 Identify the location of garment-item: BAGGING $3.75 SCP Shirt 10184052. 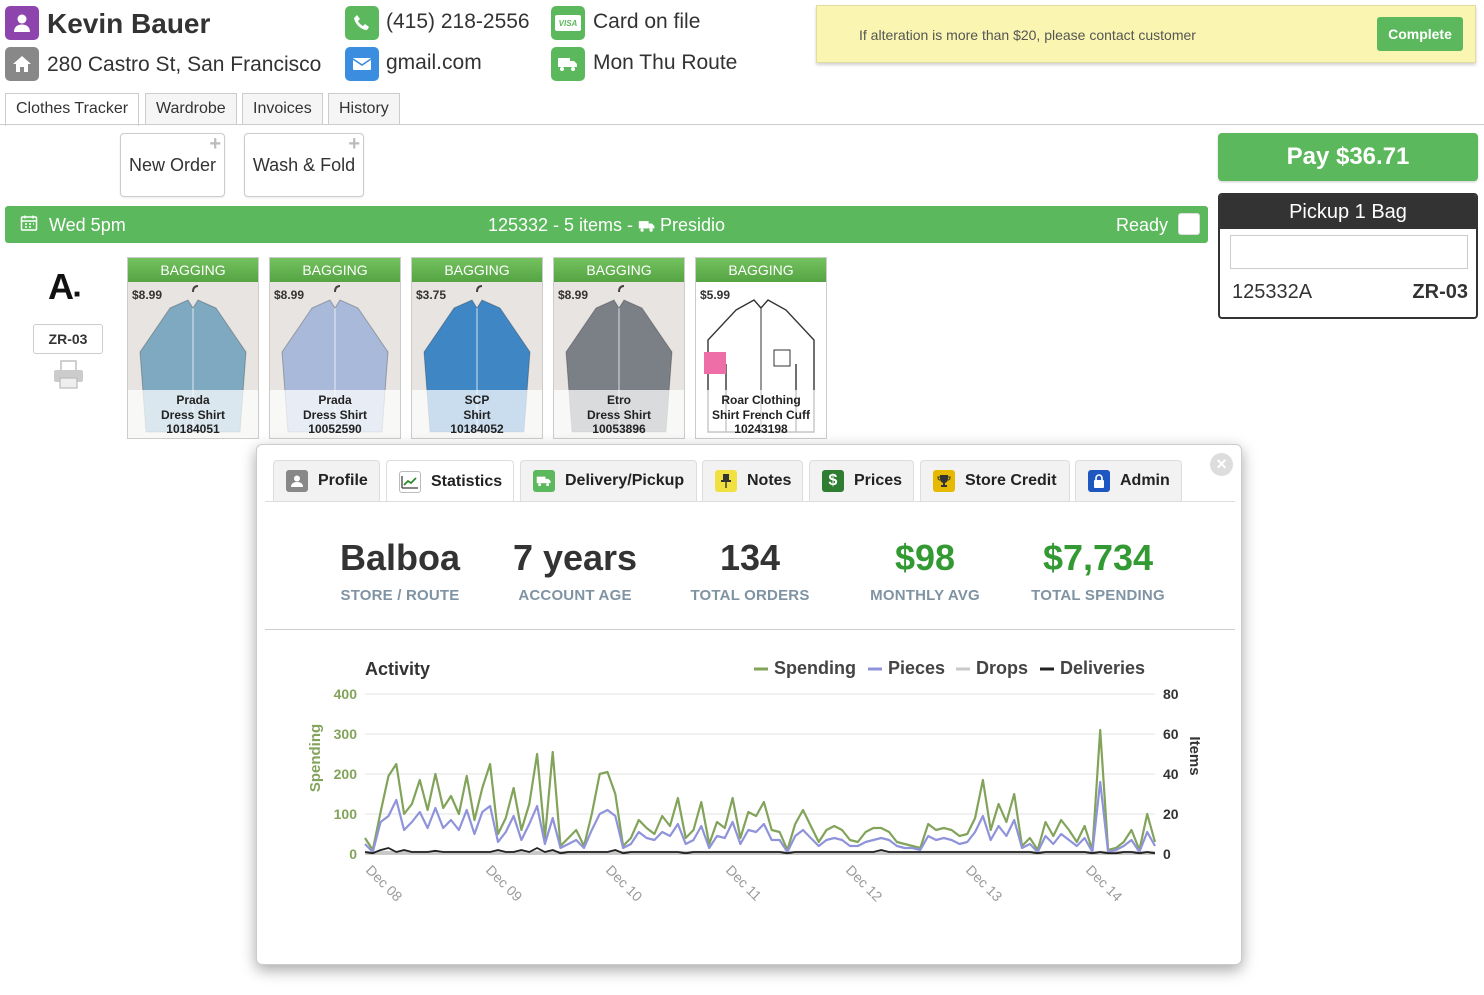
(477, 348).